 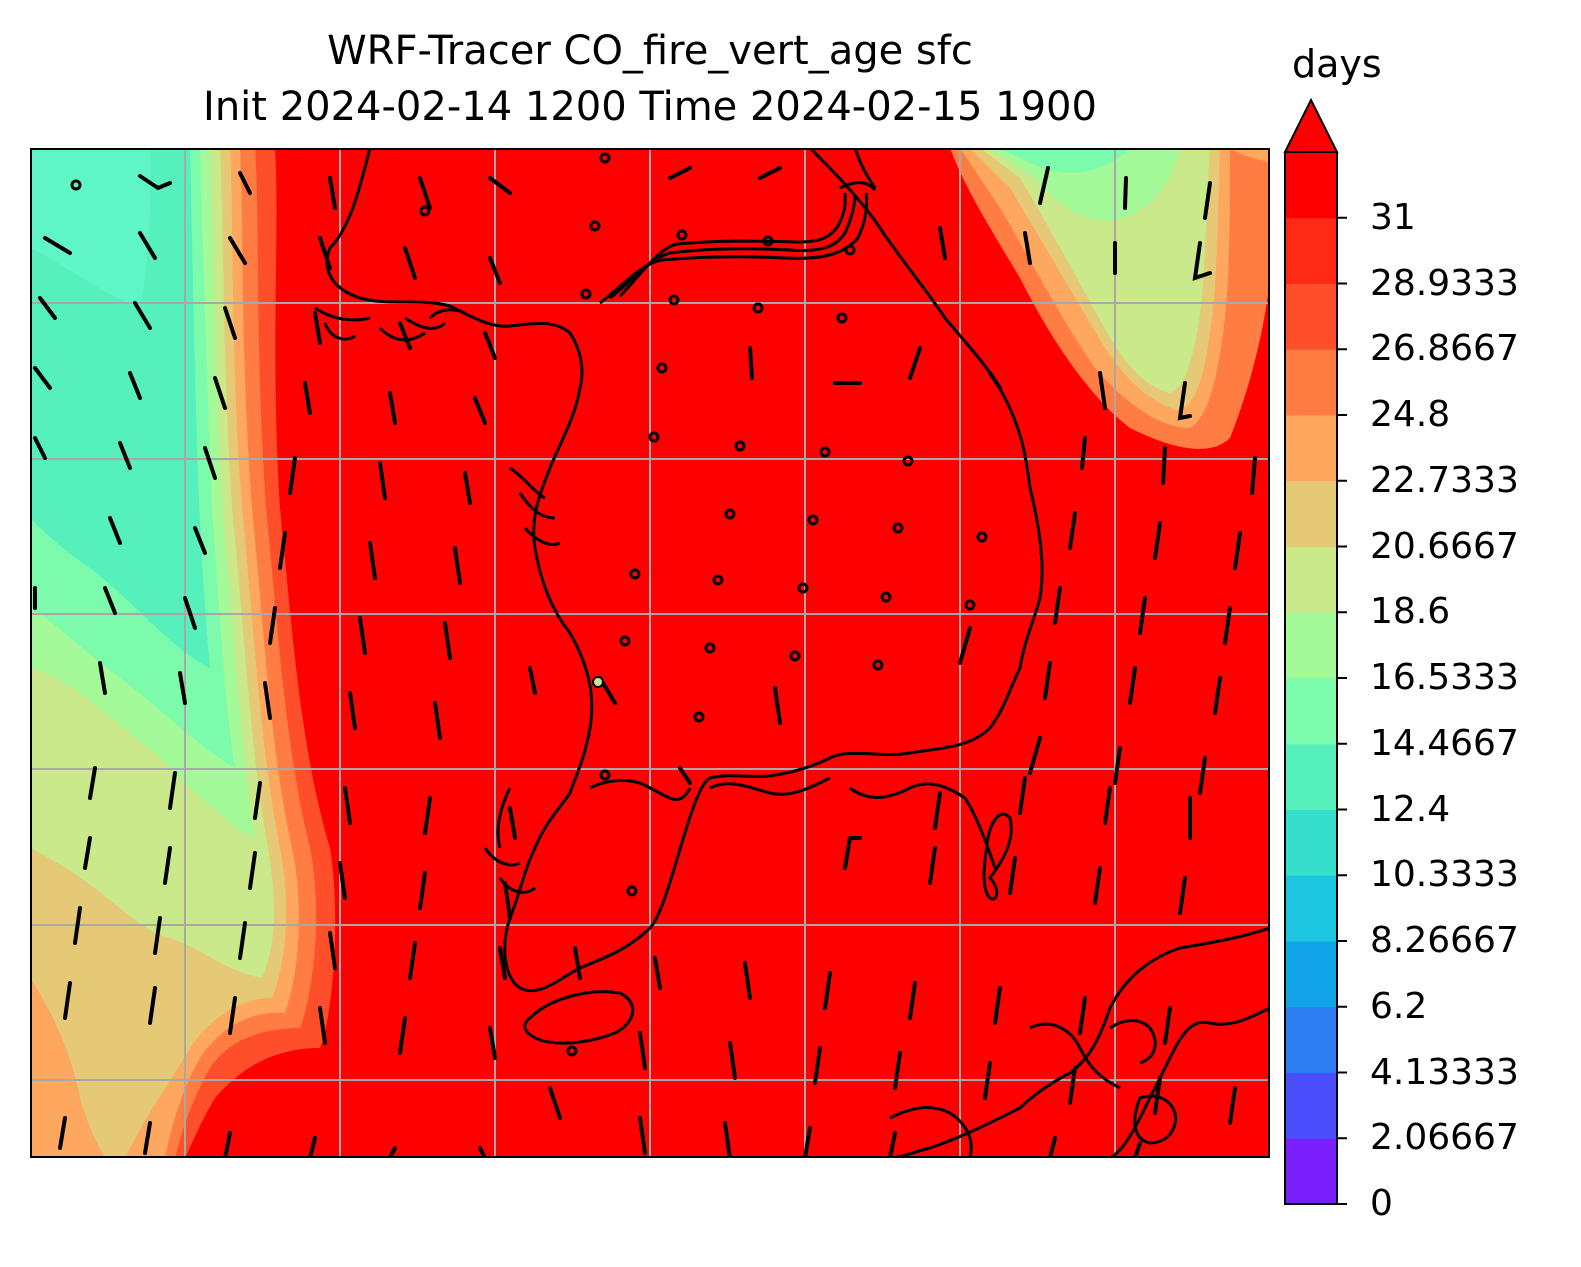 I want to click on colorbar-units: days, so click(x=1337, y=64).